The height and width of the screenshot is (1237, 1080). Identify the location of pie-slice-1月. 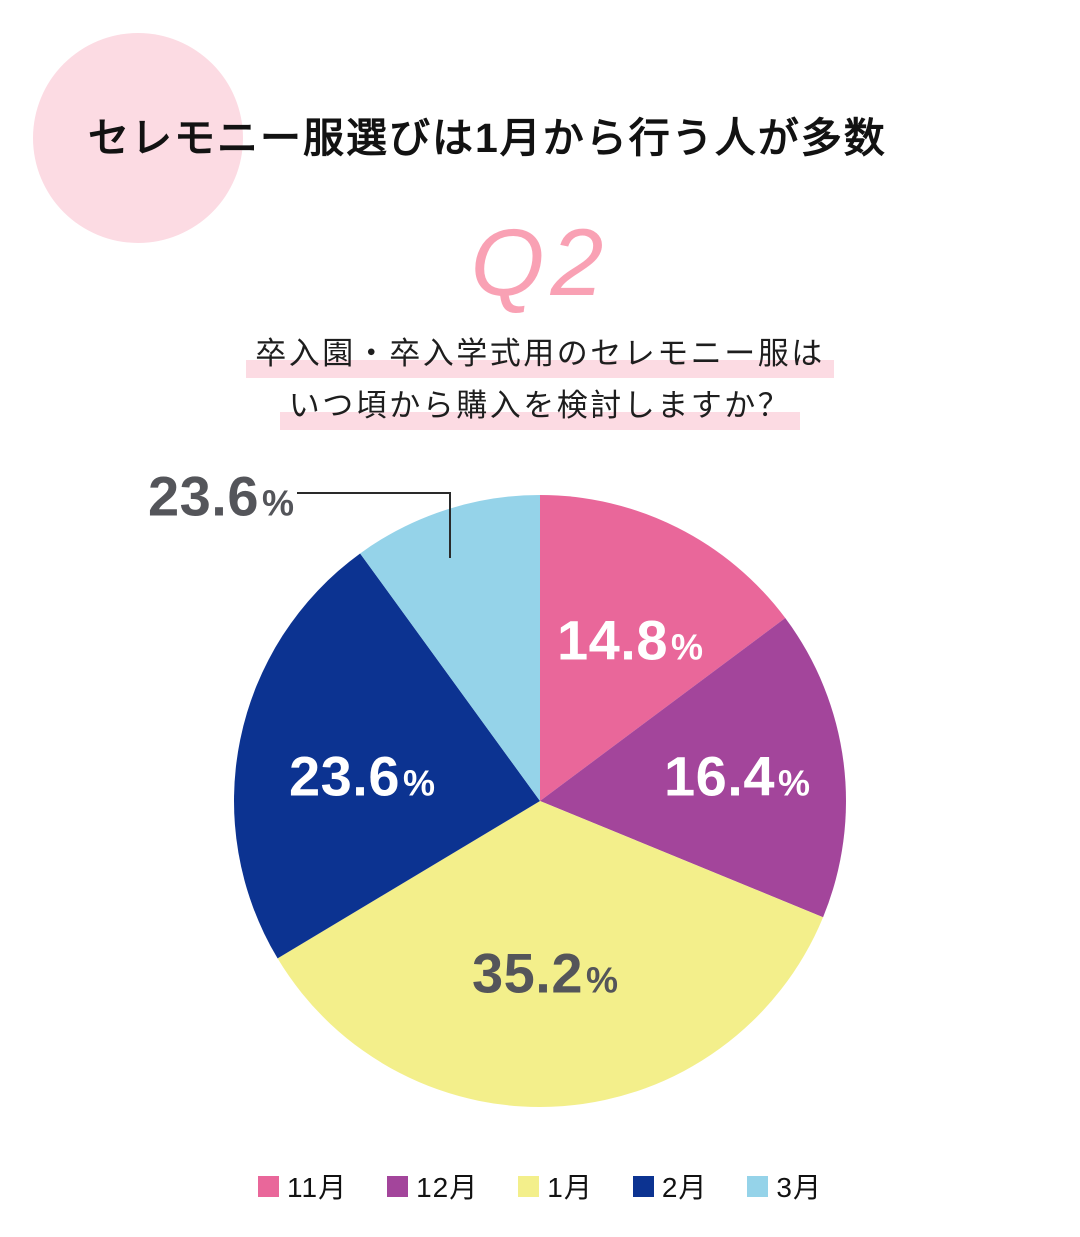
(550, 954).